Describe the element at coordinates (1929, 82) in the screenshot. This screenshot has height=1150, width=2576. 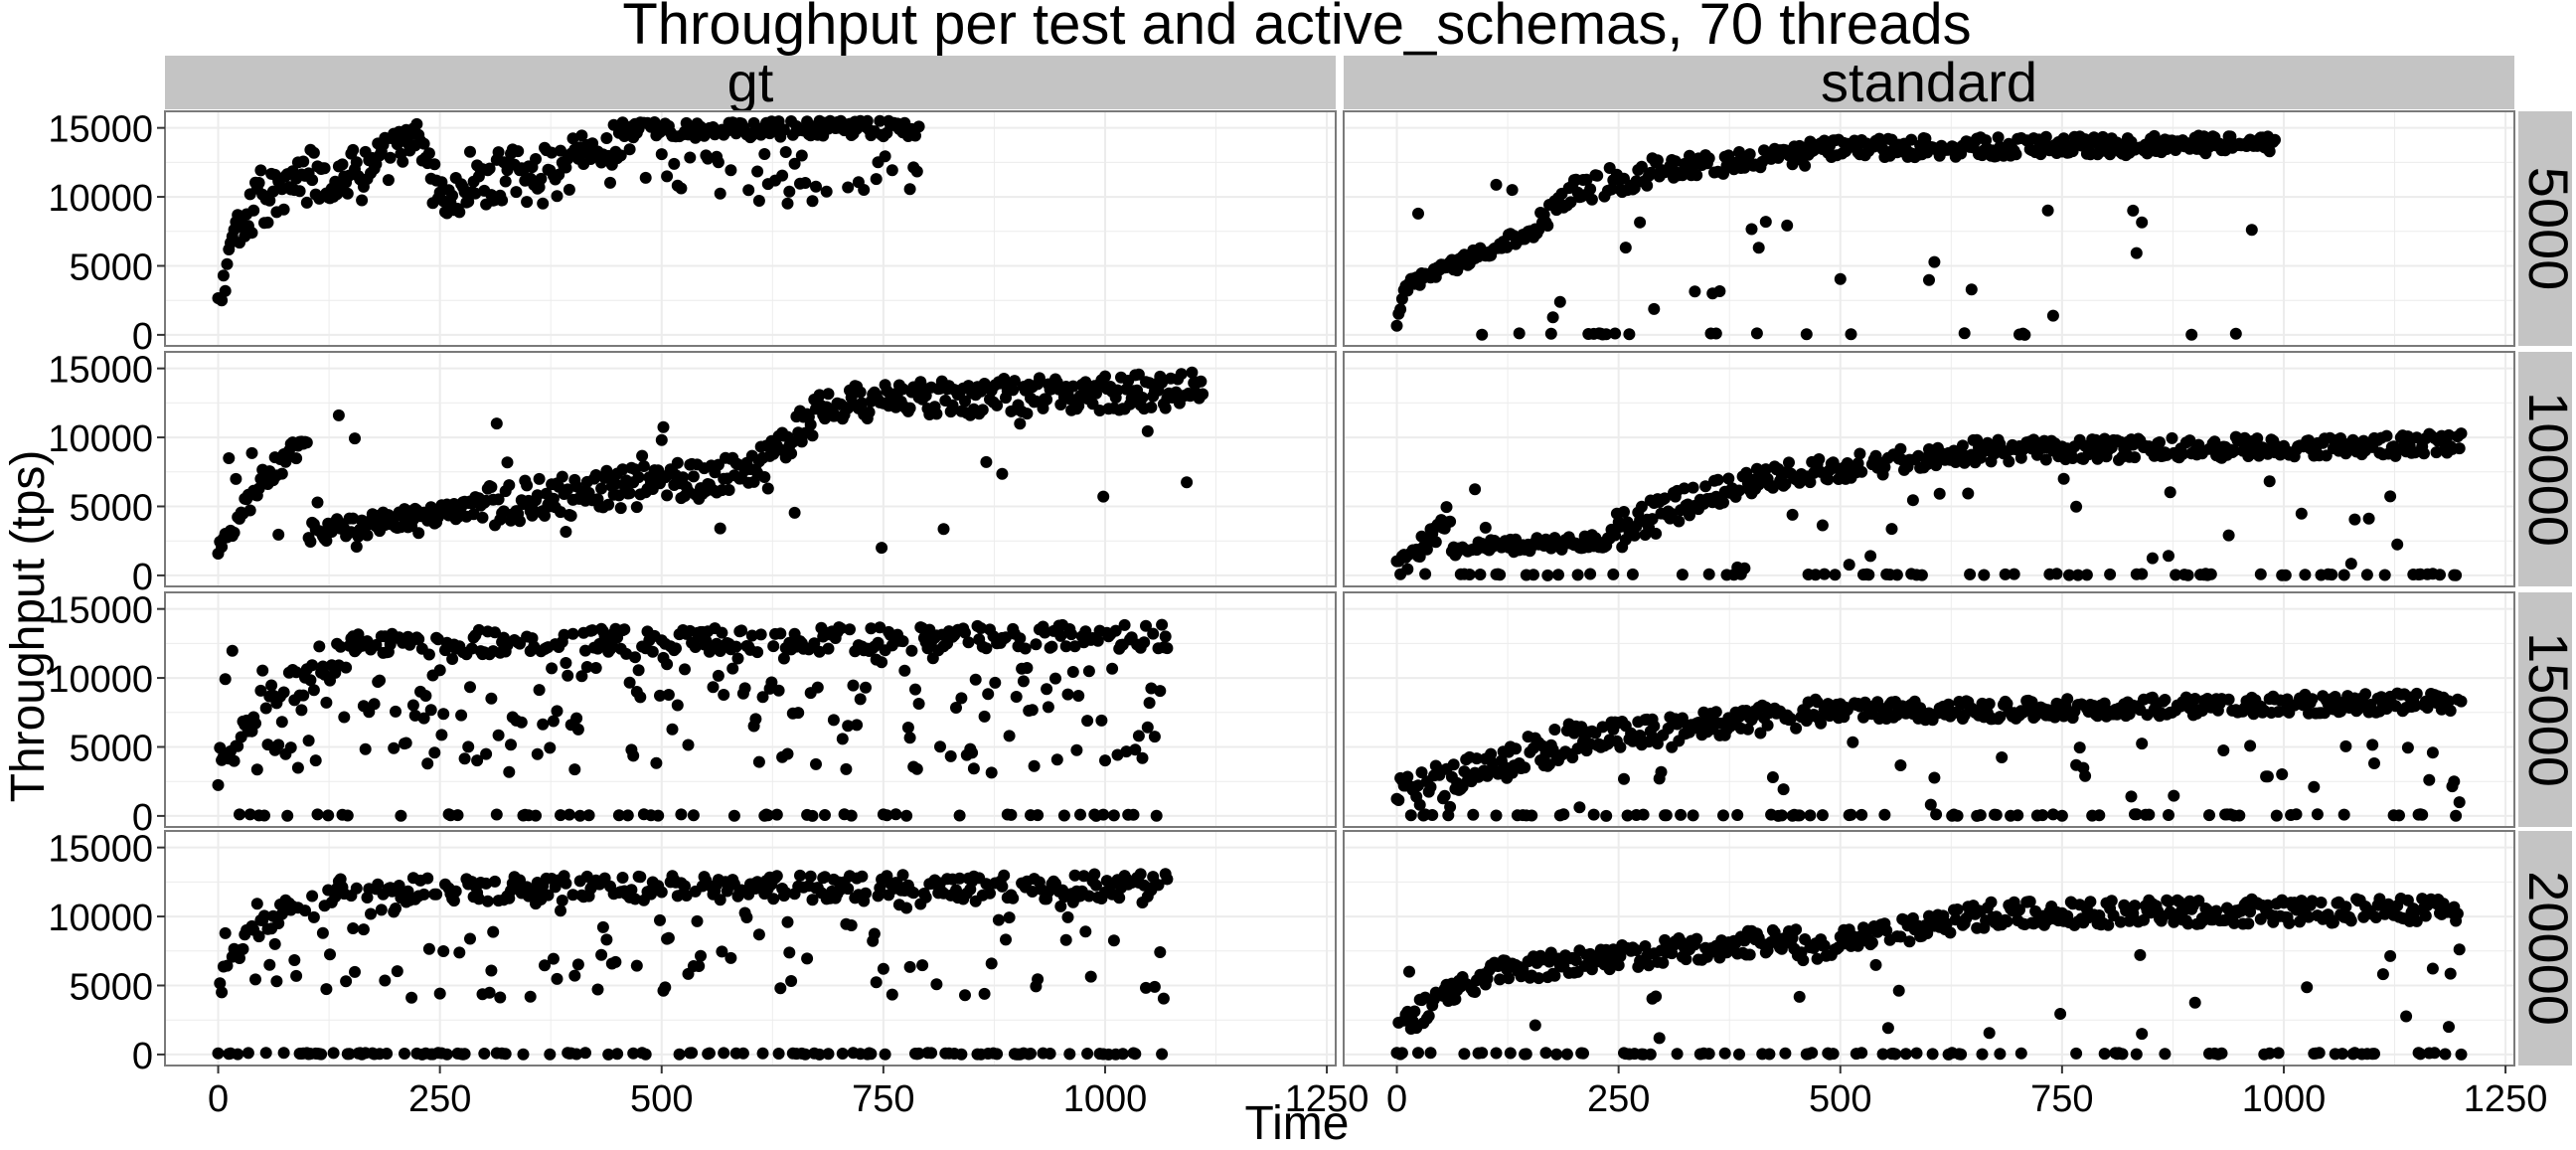
I see `column-strip-label-standard: standard` at that location.